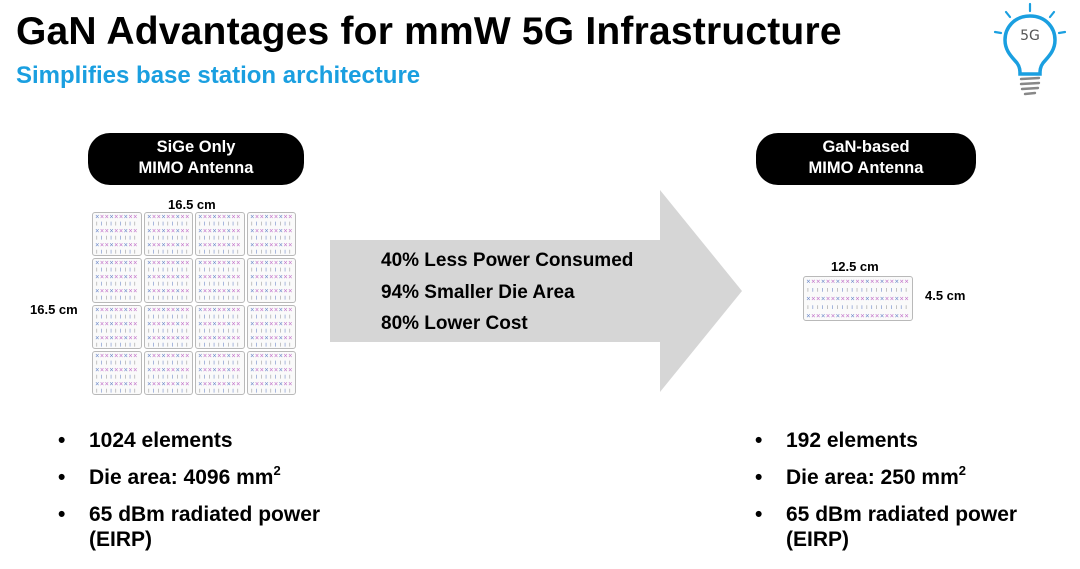 This screenshot has height=569, width=1080. Describe the element at coordinates (196, 168) in the screenshot. I see `sige-pill-line2: MIMO Antenna` at that location.